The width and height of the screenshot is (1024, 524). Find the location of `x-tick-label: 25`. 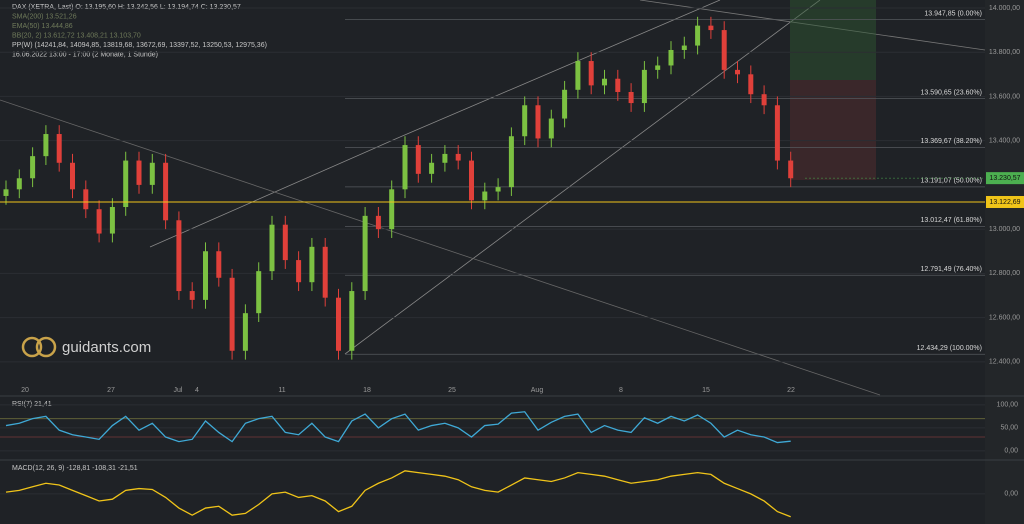

x-tick-label: 25 is located at coordinates (452, 390).